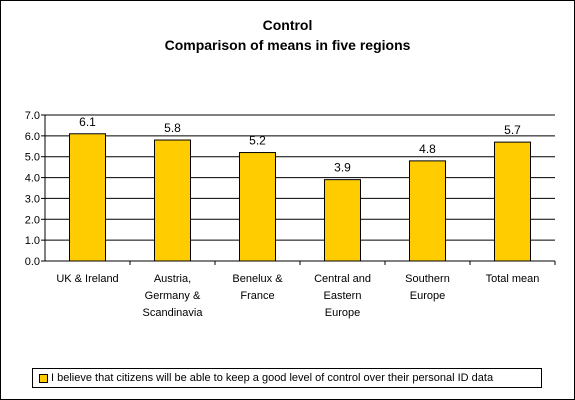  I want to click on data-label: 5.2, so click(257, 141).